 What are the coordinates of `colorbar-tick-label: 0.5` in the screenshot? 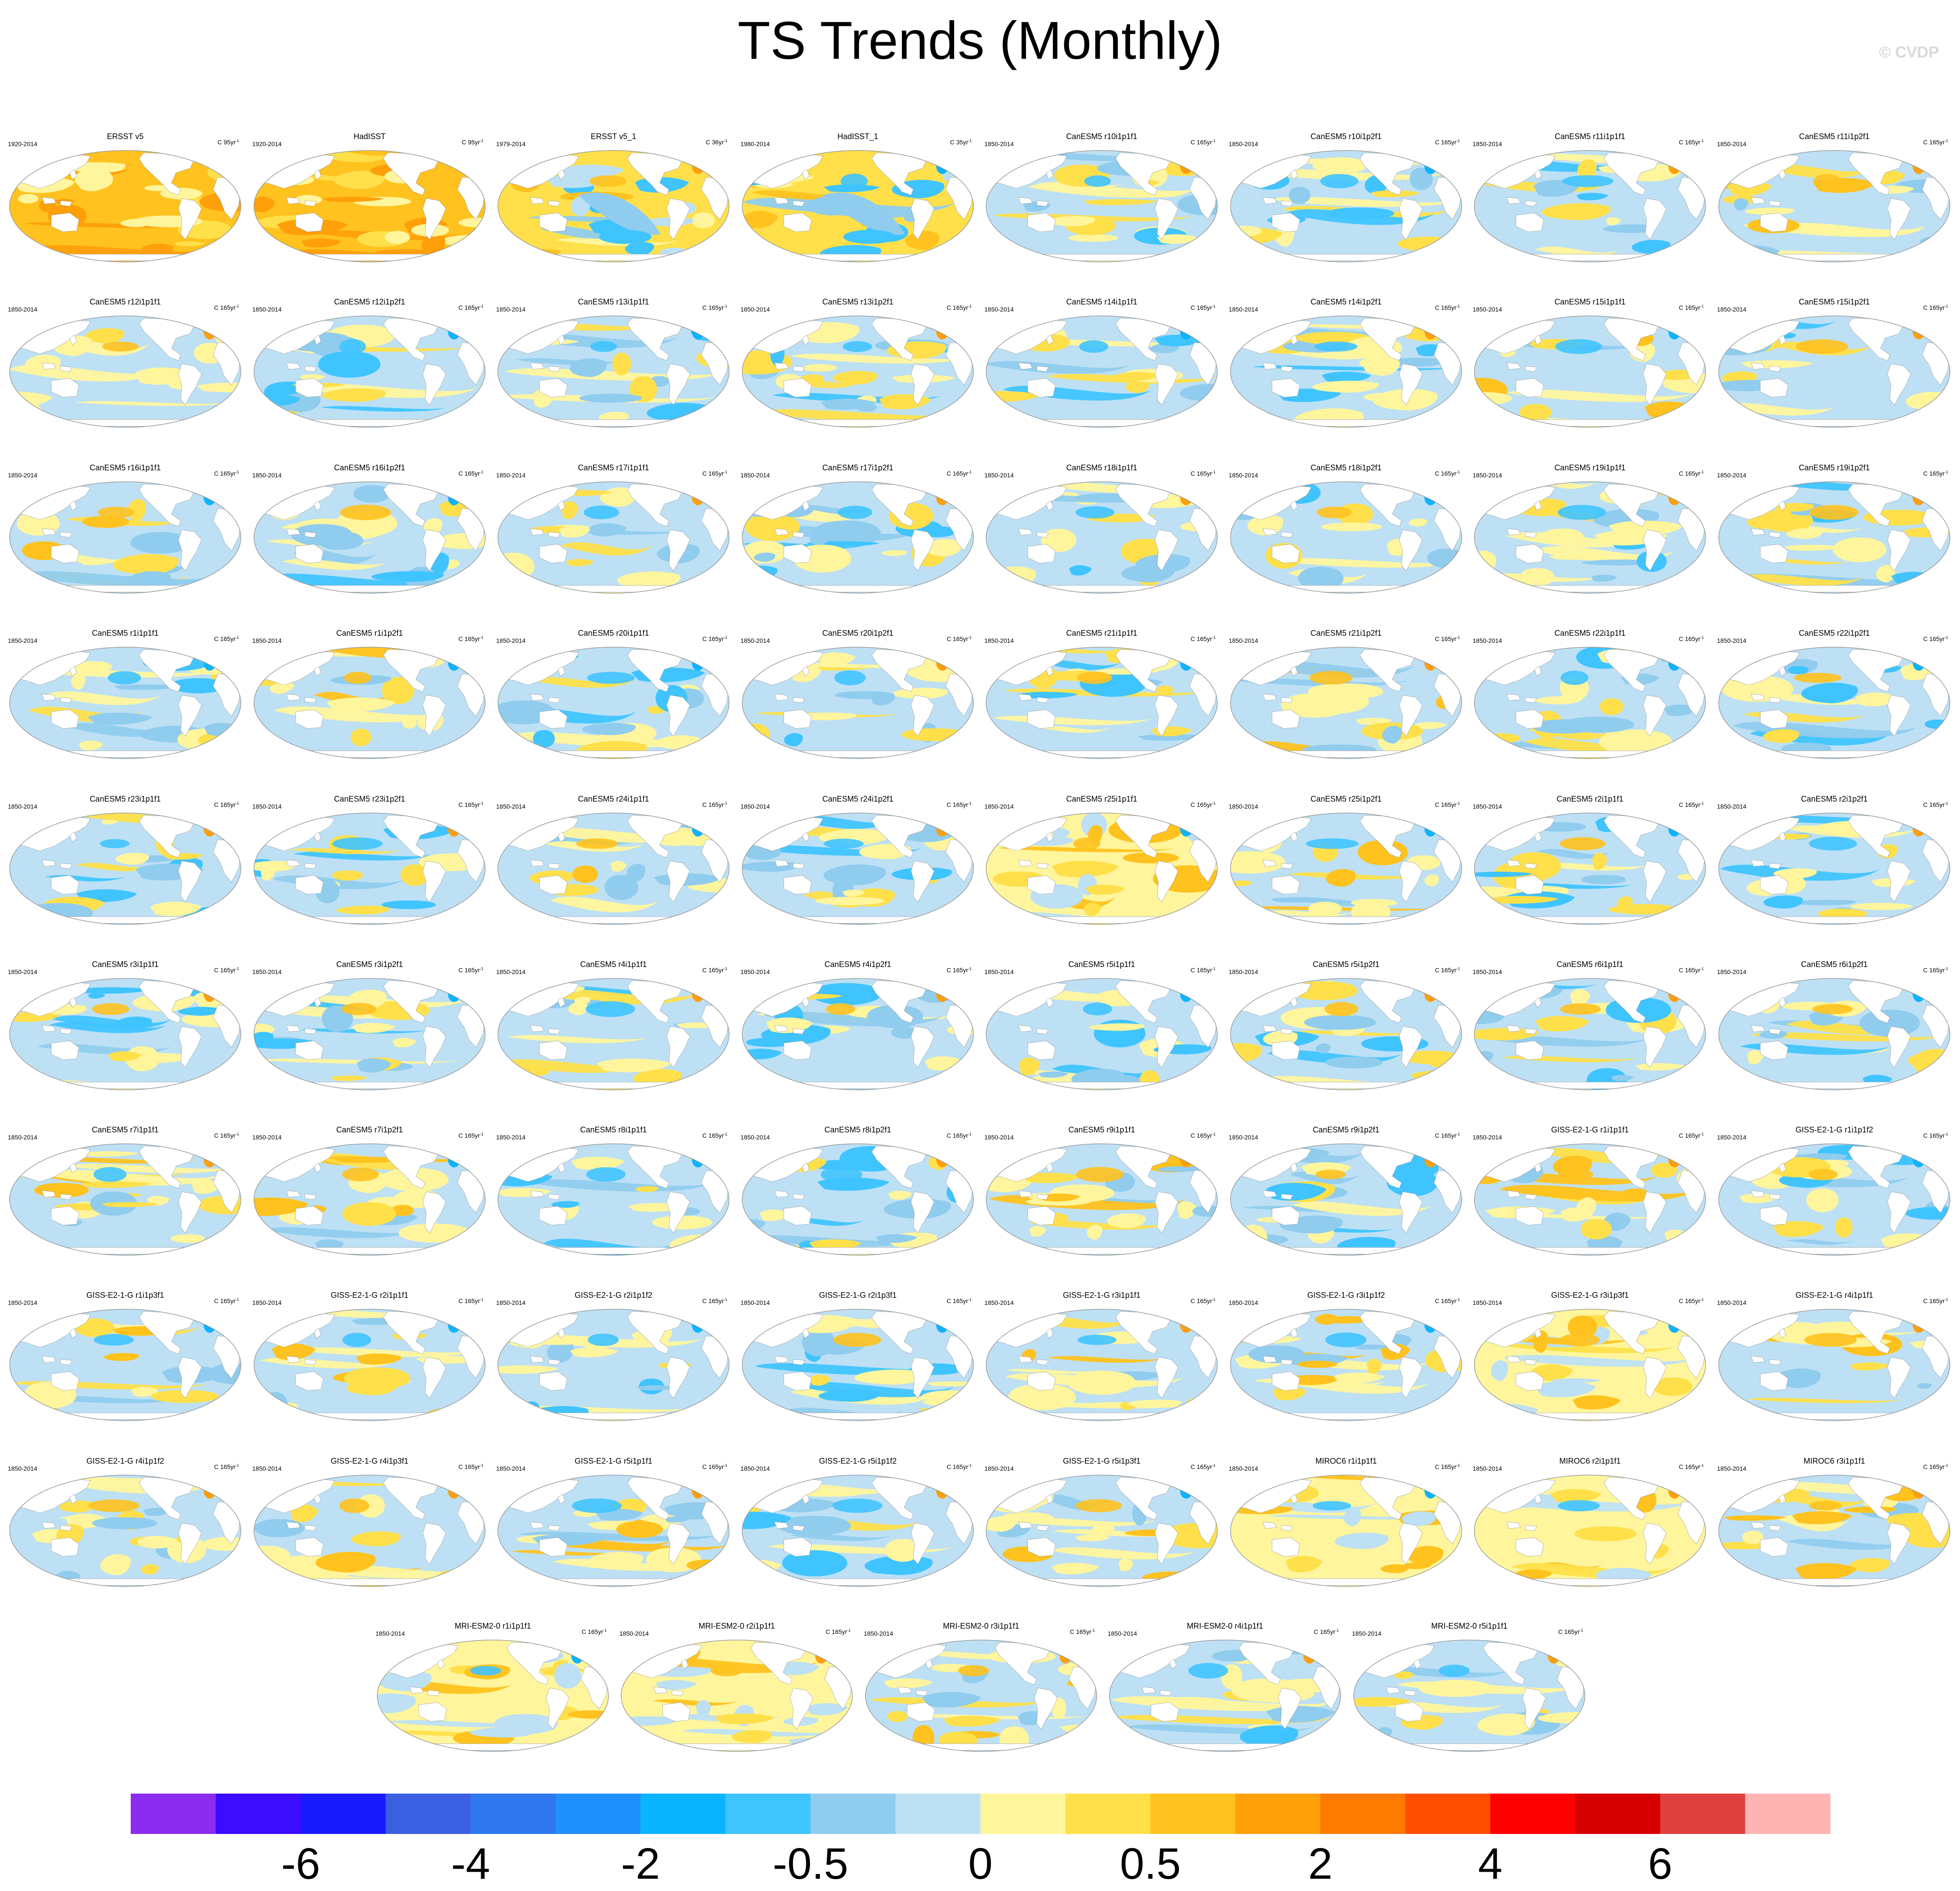 It's located at (1150, 1864).